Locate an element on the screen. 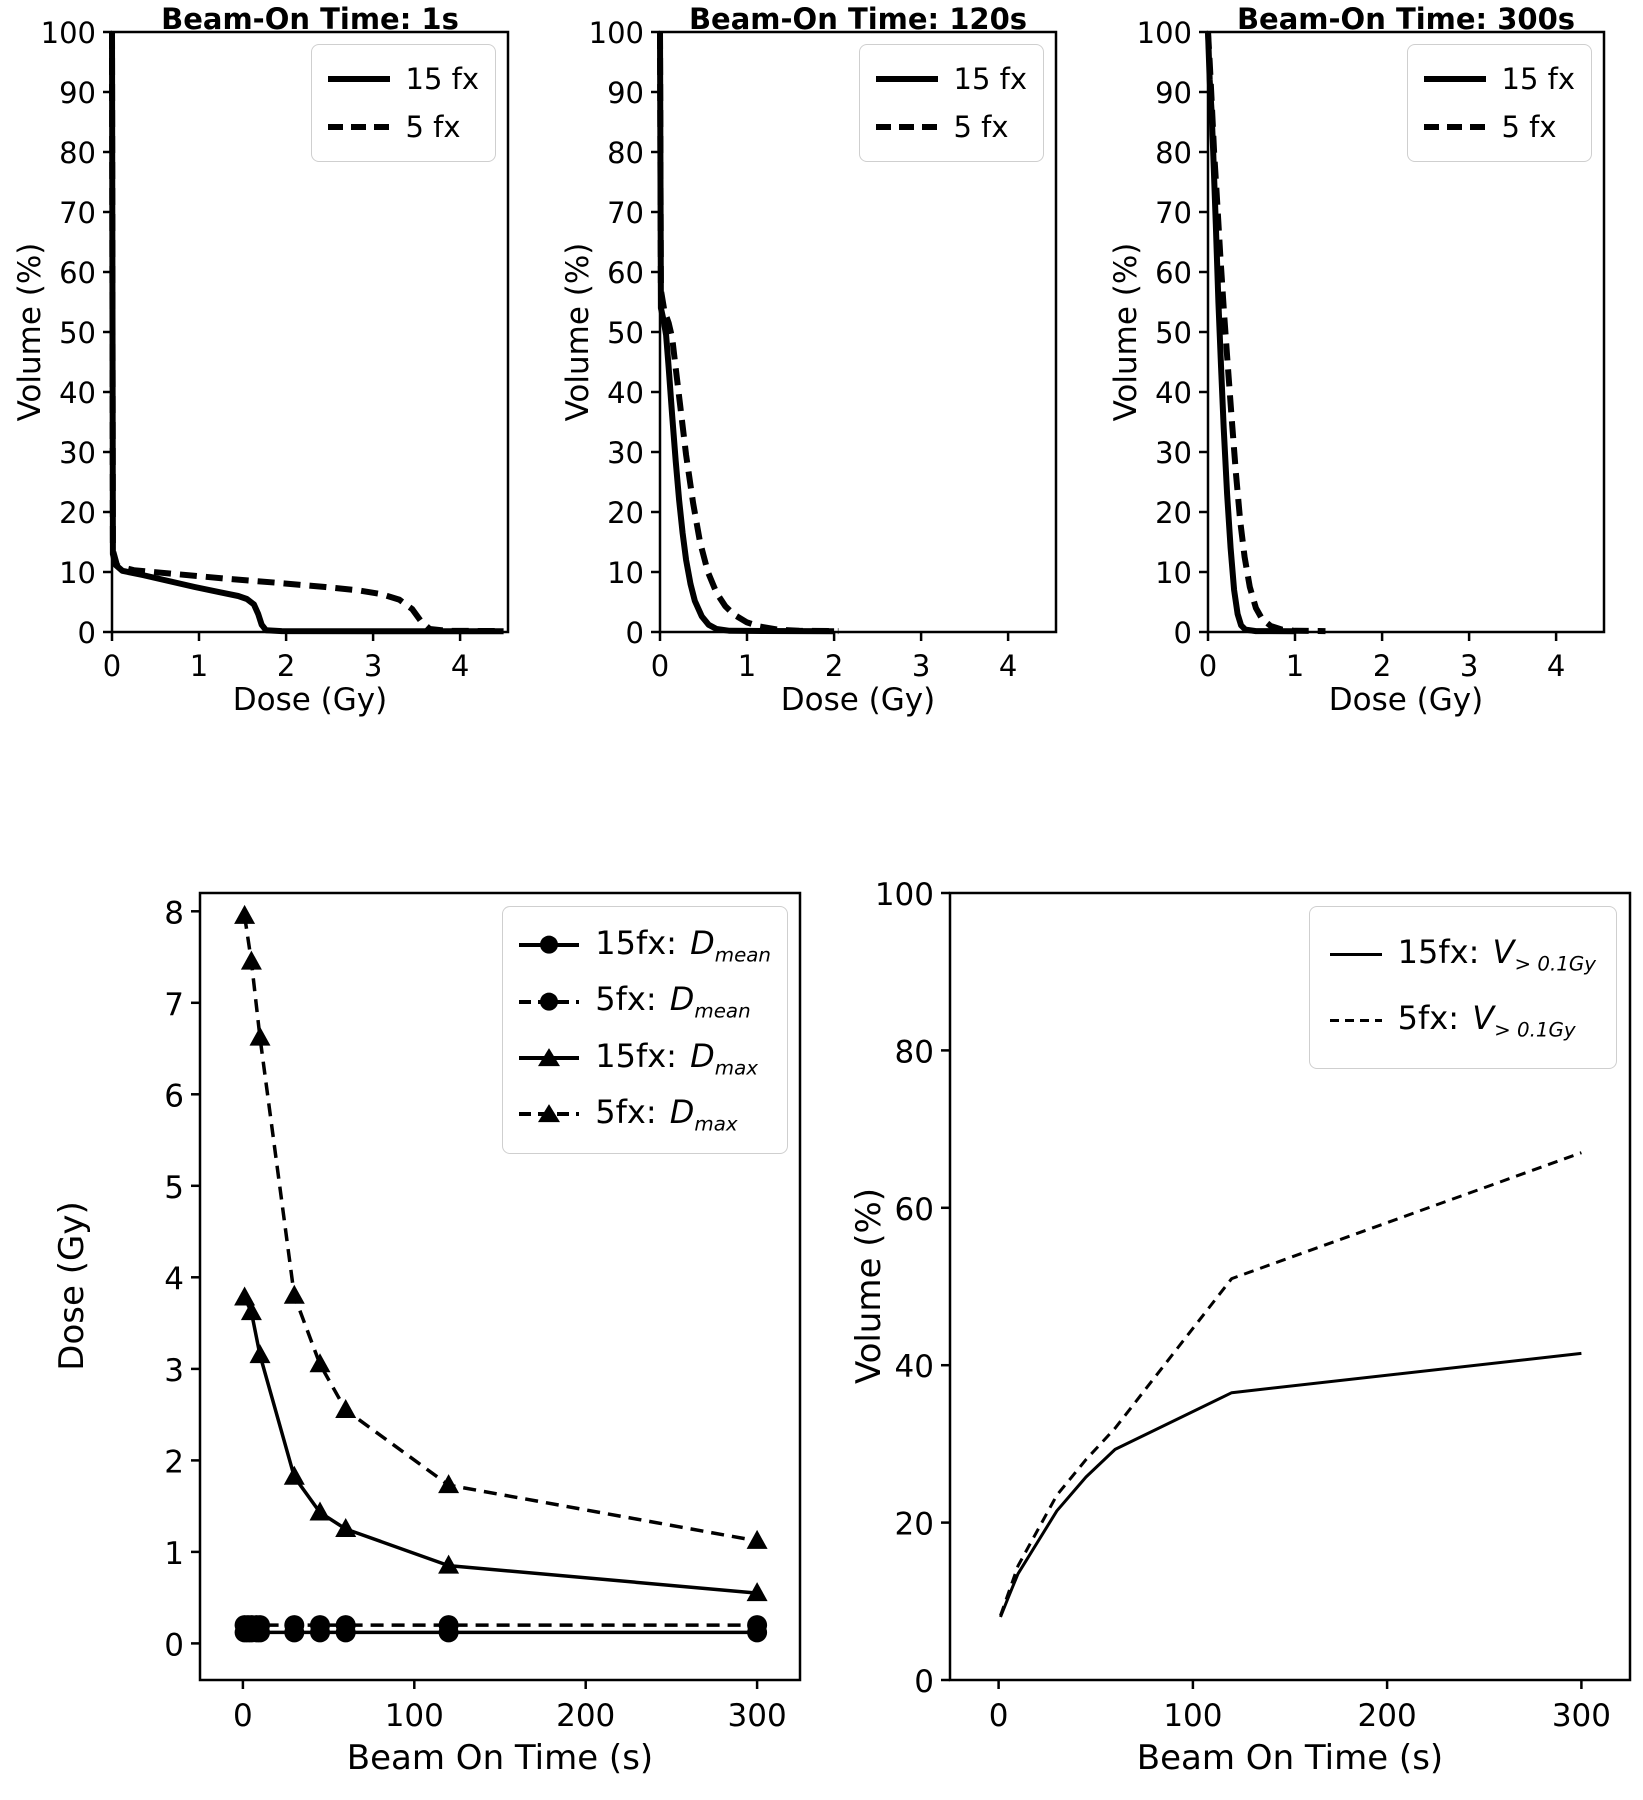 The image size is (1643, 1800). x-tick-label: 300 is located at coordinates (1581, 1716).